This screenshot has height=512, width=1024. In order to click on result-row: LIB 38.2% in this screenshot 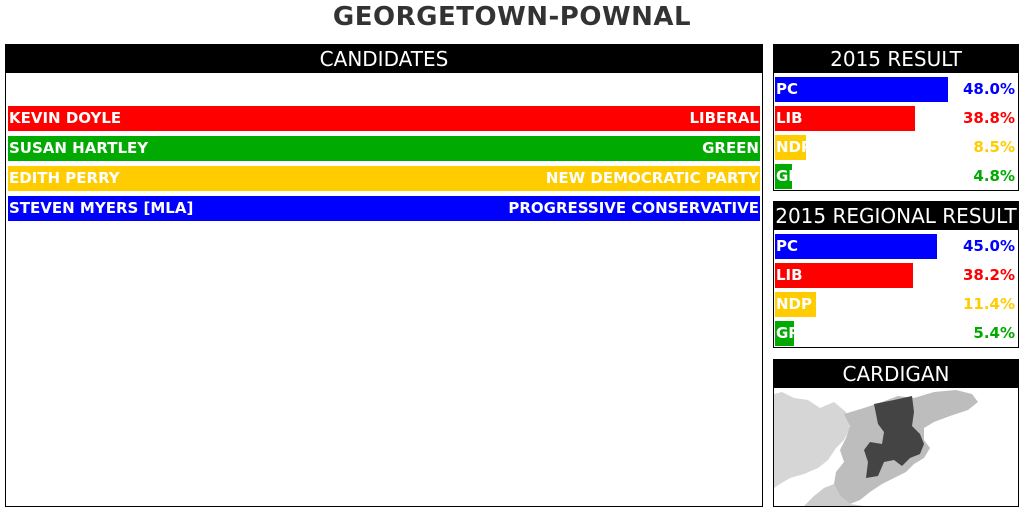, I will do `click(896, 275)`.